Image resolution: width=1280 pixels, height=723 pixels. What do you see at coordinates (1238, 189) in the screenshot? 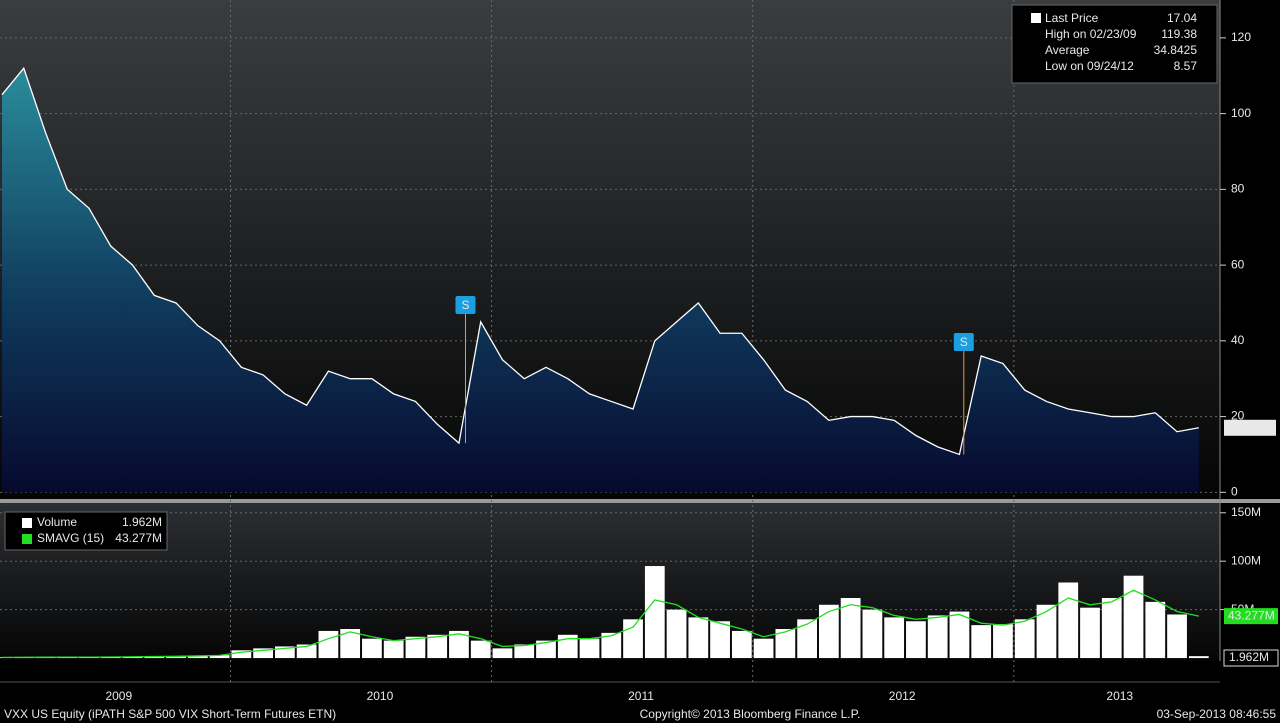
I see `y-tick-label: 80` at bounding box center [1238, 189].